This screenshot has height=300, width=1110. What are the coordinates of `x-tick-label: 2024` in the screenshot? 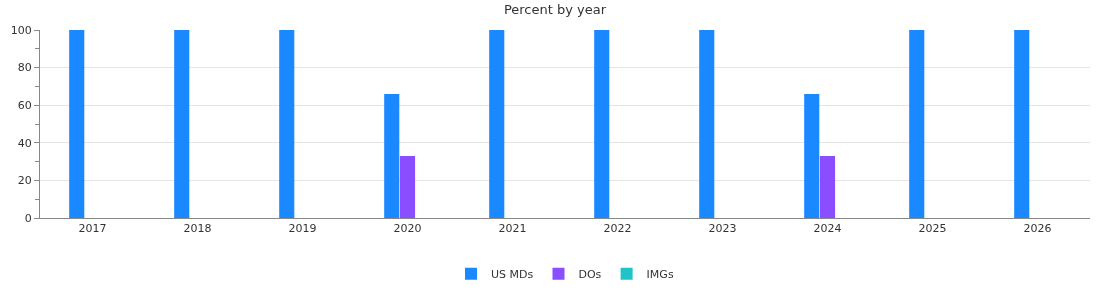 It's located at (827, 229).